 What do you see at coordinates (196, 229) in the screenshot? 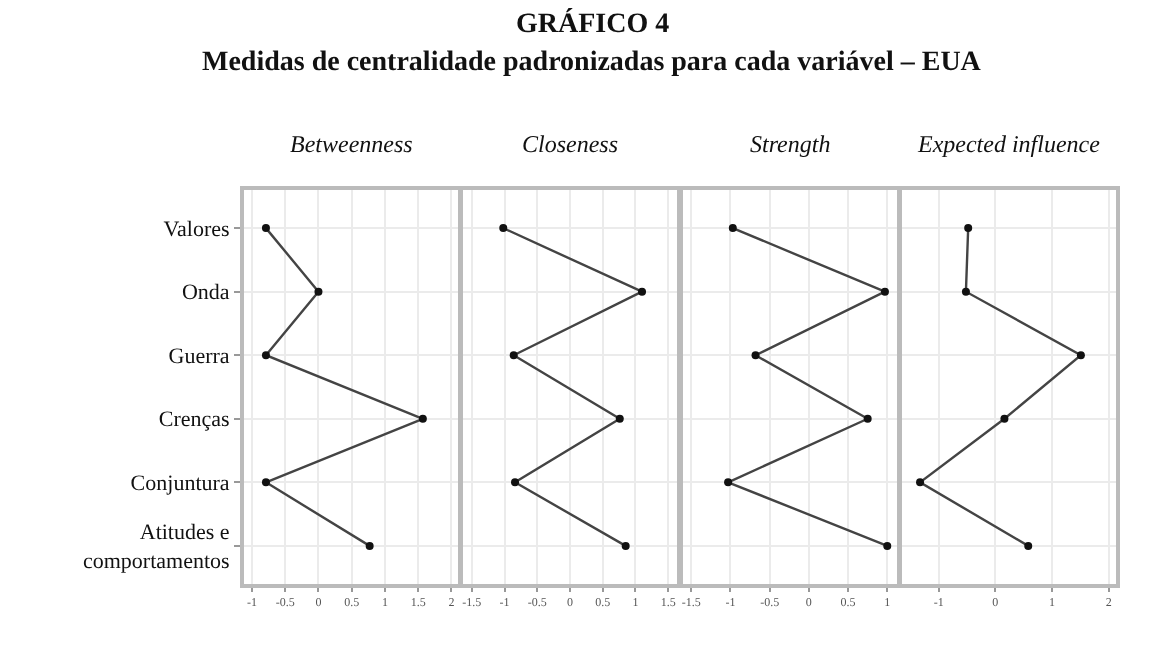
I see `y-tick-label: Valores` at bounding box center [196, 229].